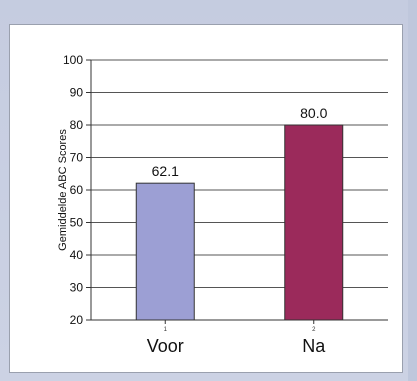  I want to click on x-tick-index: 2, so click(314, 330).